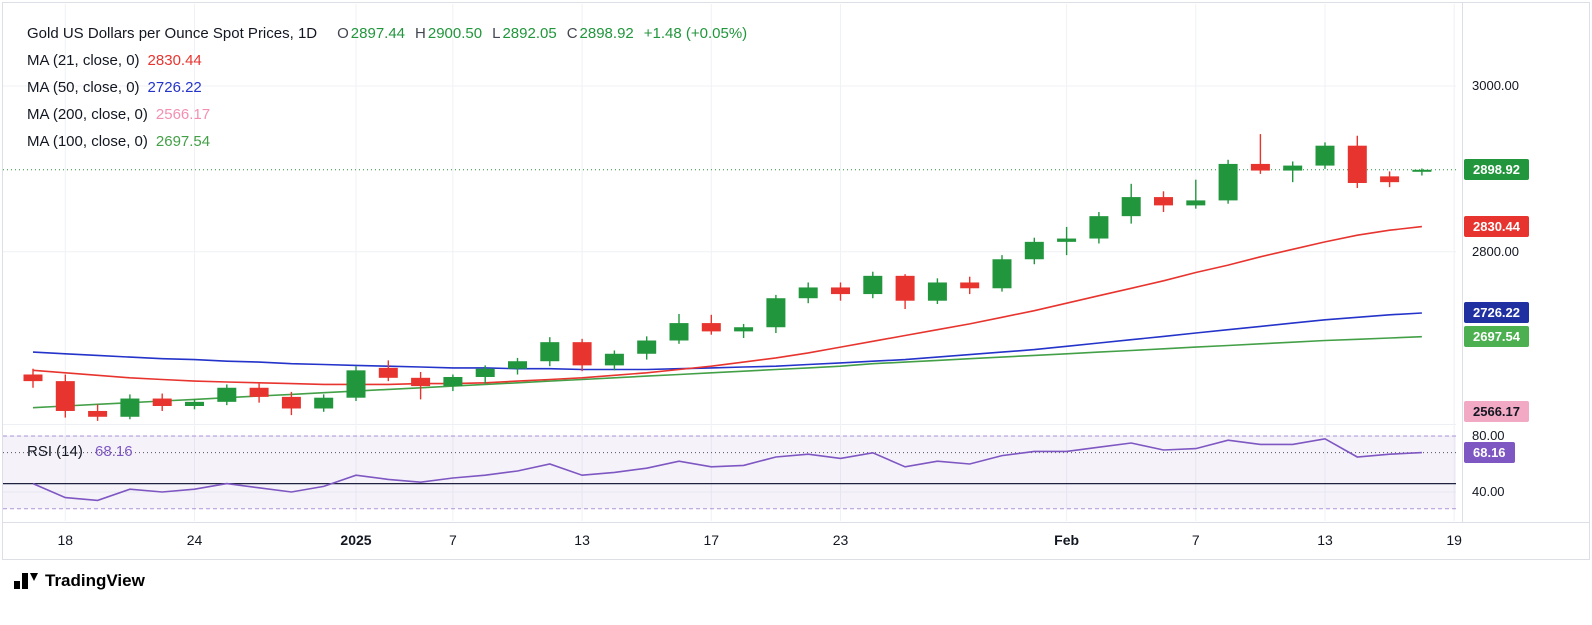  Describe the element at coordinates (356, 540) in the screenshot. I see `time-tick-2025: 2025` at that location.